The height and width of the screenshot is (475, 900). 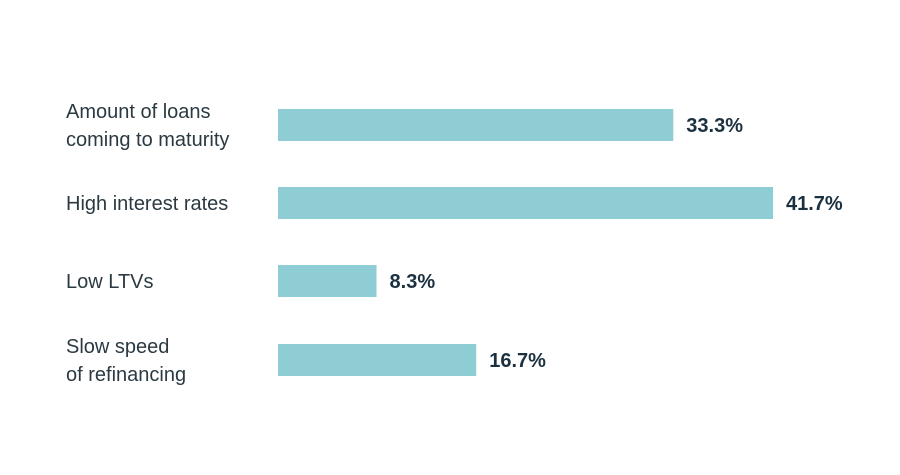 What do you see at coordinates (117, 347) in the screenshot?
I see `category-label: Slow speed` at bounding box center [117, 347].